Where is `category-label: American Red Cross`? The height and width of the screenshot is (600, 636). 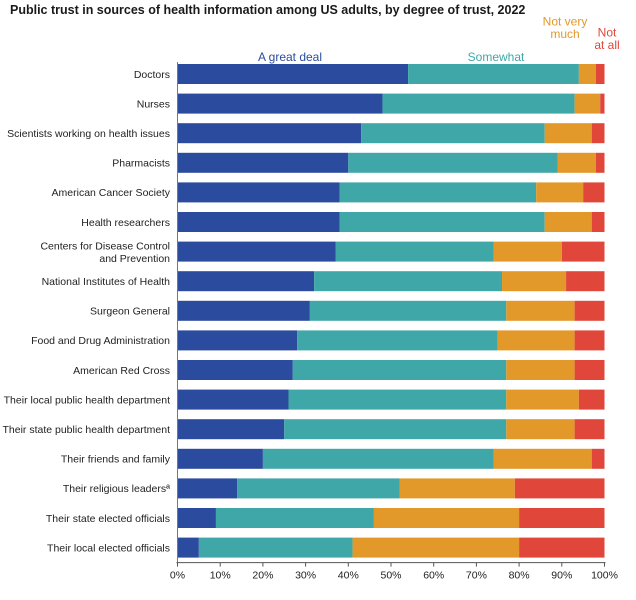 category-label: American Red Cross is located at coordinates (121, 371).